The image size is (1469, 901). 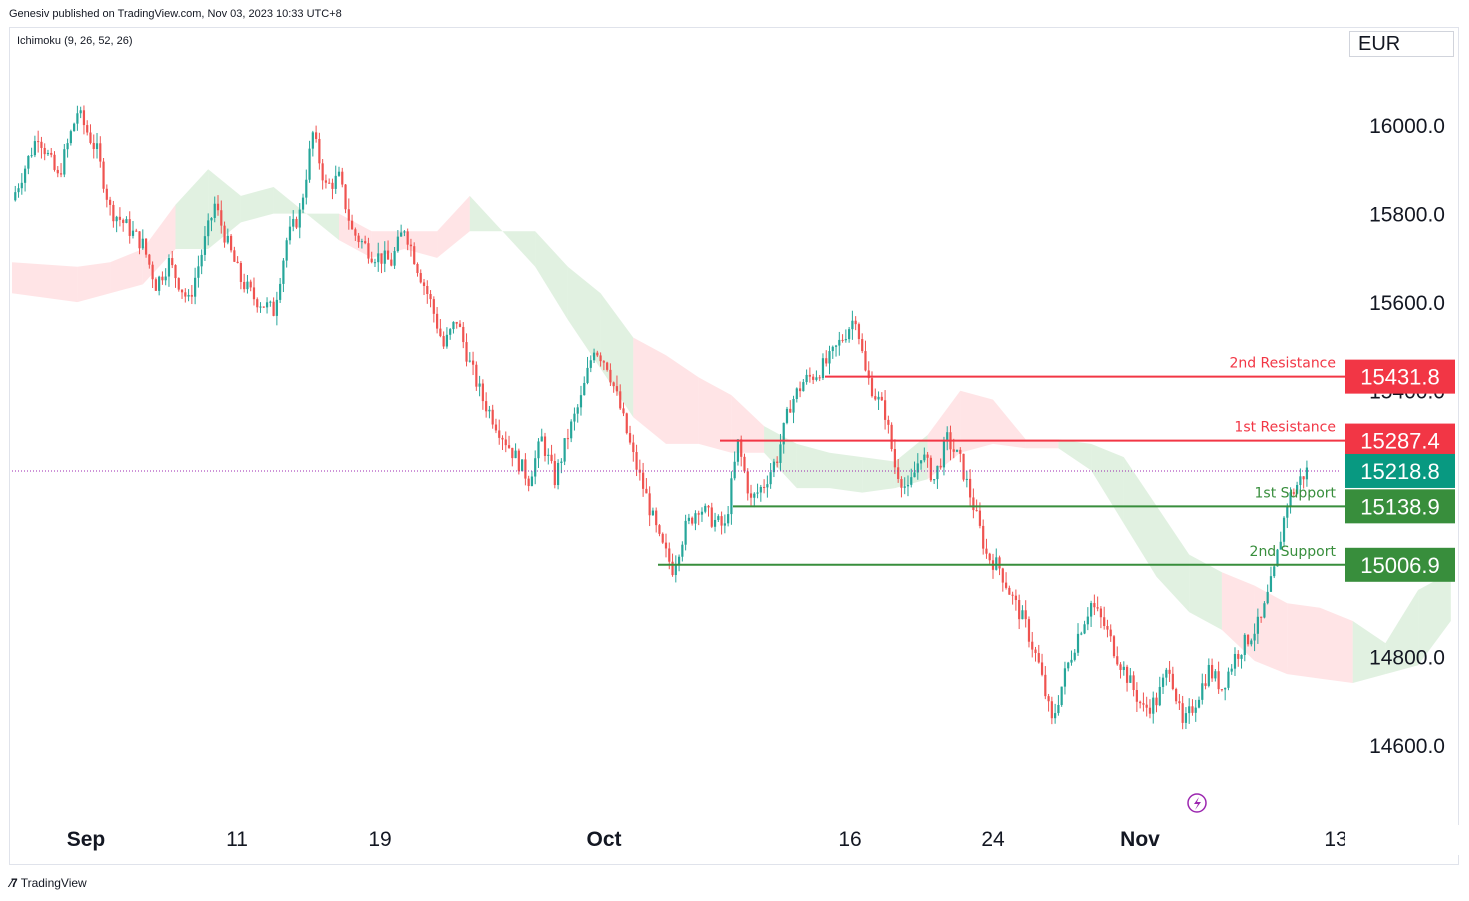 I want to click on x-tick-label: Oct, so click(x=603, y=839).